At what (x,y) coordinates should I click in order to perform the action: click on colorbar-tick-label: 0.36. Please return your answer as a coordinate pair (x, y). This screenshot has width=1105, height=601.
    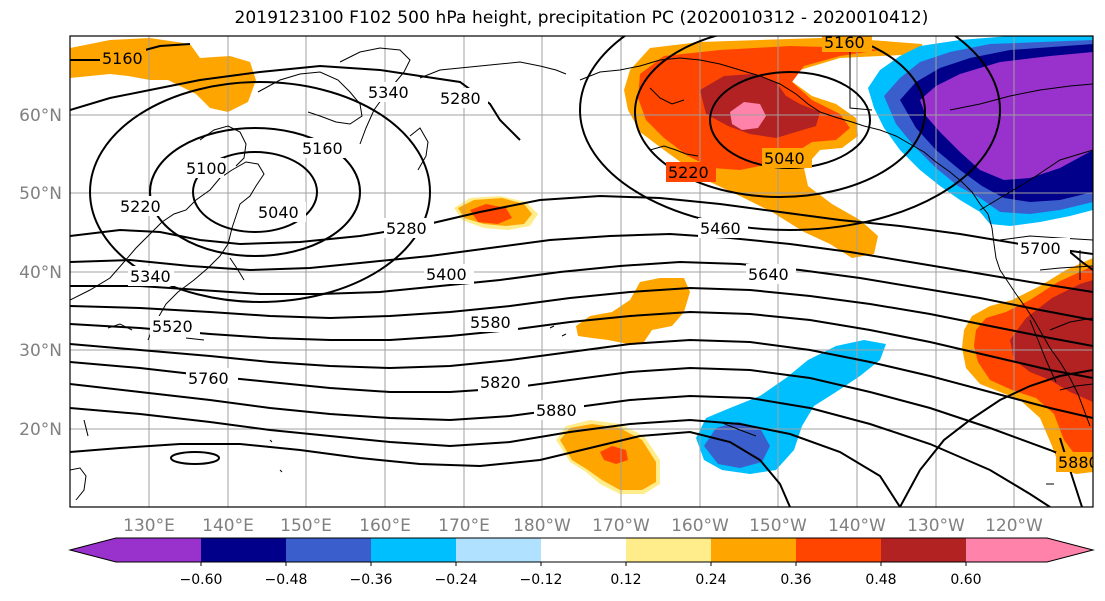
    Looking at the image, I should click on (795, 580).